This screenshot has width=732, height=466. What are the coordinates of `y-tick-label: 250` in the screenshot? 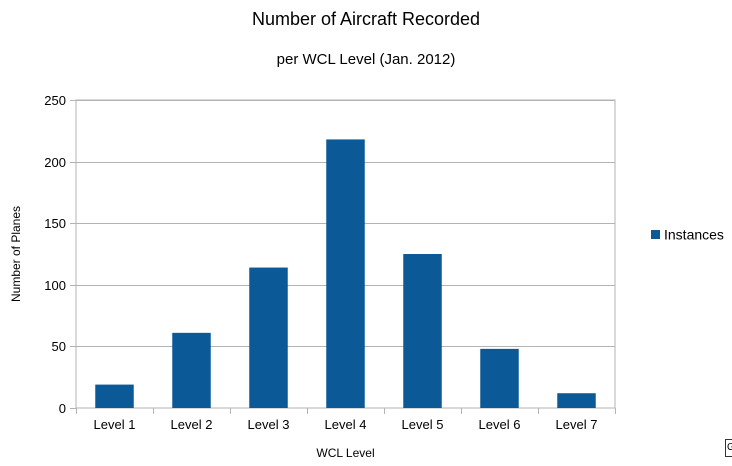 It's located at (55, 100).